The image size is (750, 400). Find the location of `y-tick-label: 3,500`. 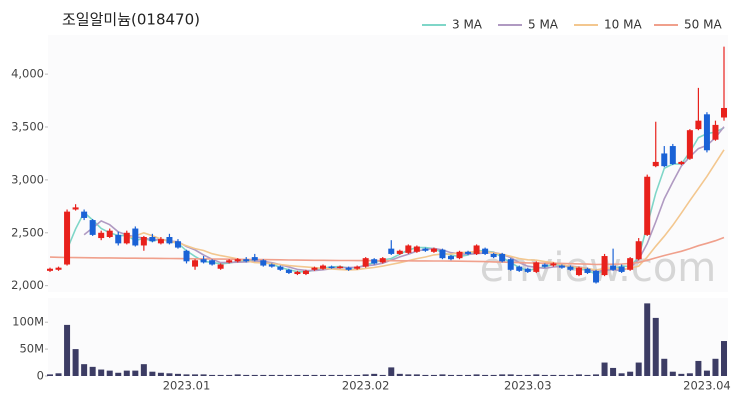

y-tick-label: 3,500 is located at coordinates (27, 127).